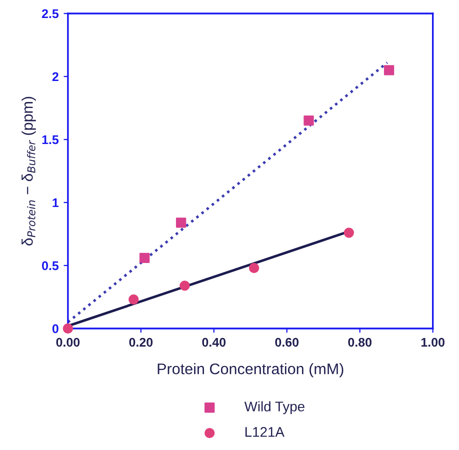  What do you see at coordinates (50, 265) in the screenshot?
I see `y-tick-label: 0.5` at bounding box center [50, 265].